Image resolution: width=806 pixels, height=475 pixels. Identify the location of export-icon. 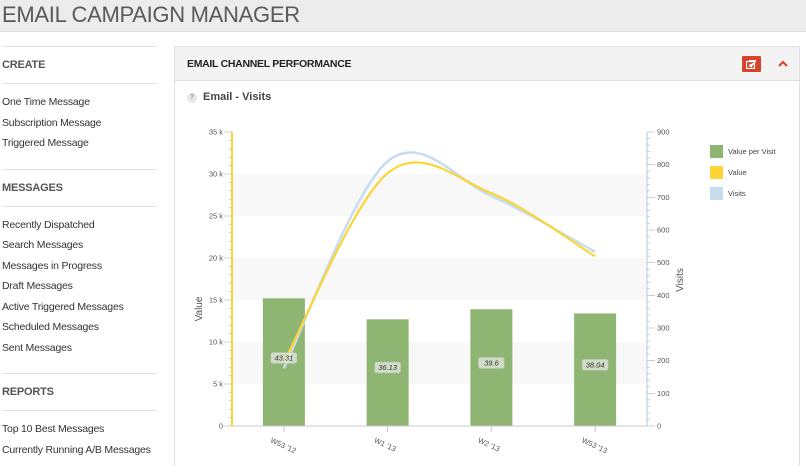
(751, 64).